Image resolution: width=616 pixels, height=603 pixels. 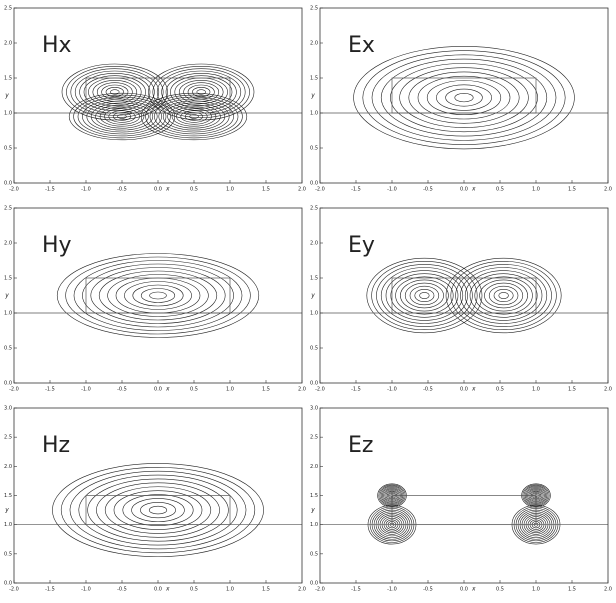 I want to click on y-tick-label: 0.5, so click(x=8, y=554).